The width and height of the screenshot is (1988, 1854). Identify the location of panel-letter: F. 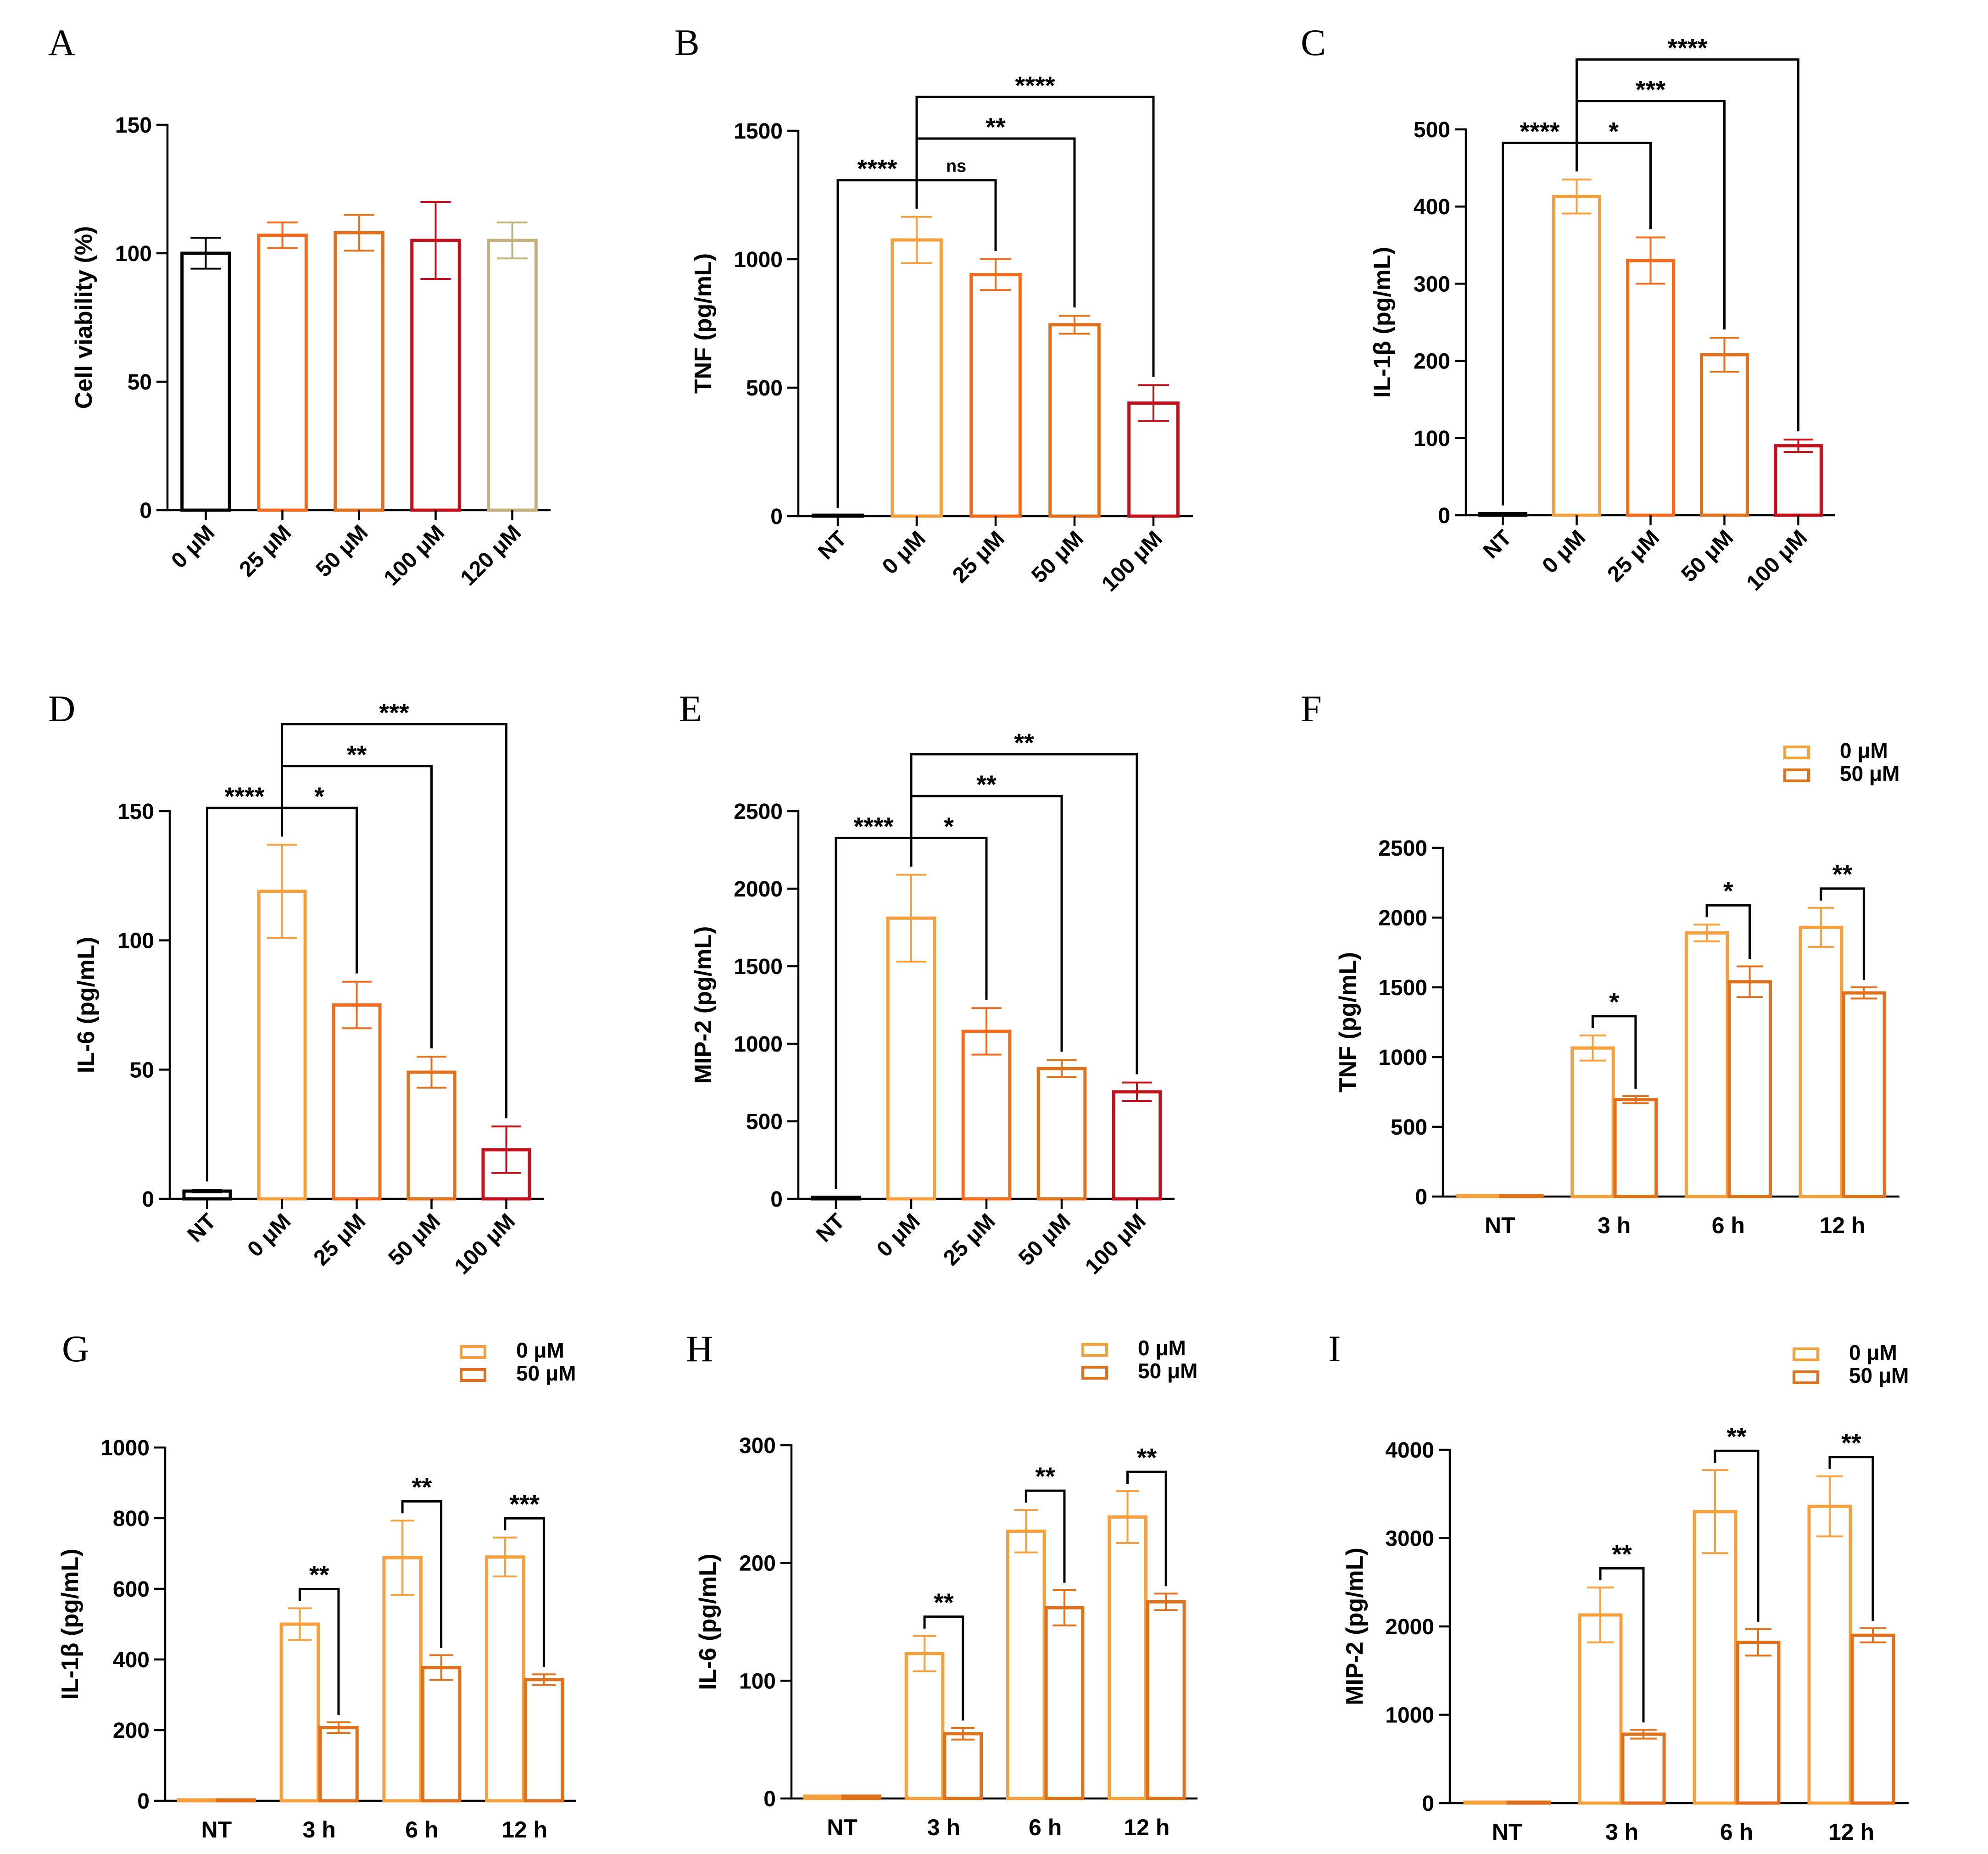
(1311, 709).